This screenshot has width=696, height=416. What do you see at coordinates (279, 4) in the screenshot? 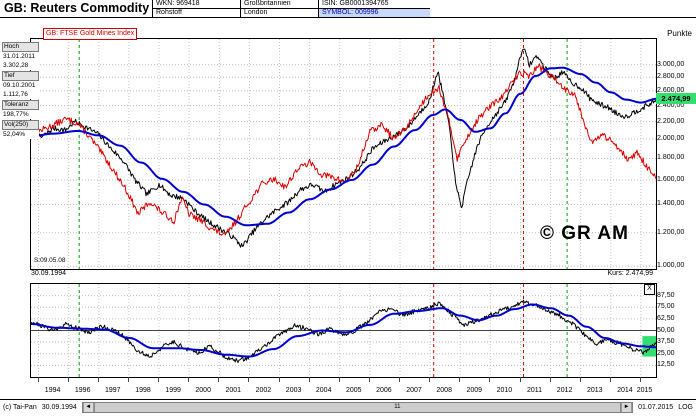
I see `country-value: Großbritannien` at bounding box center [279, 4].